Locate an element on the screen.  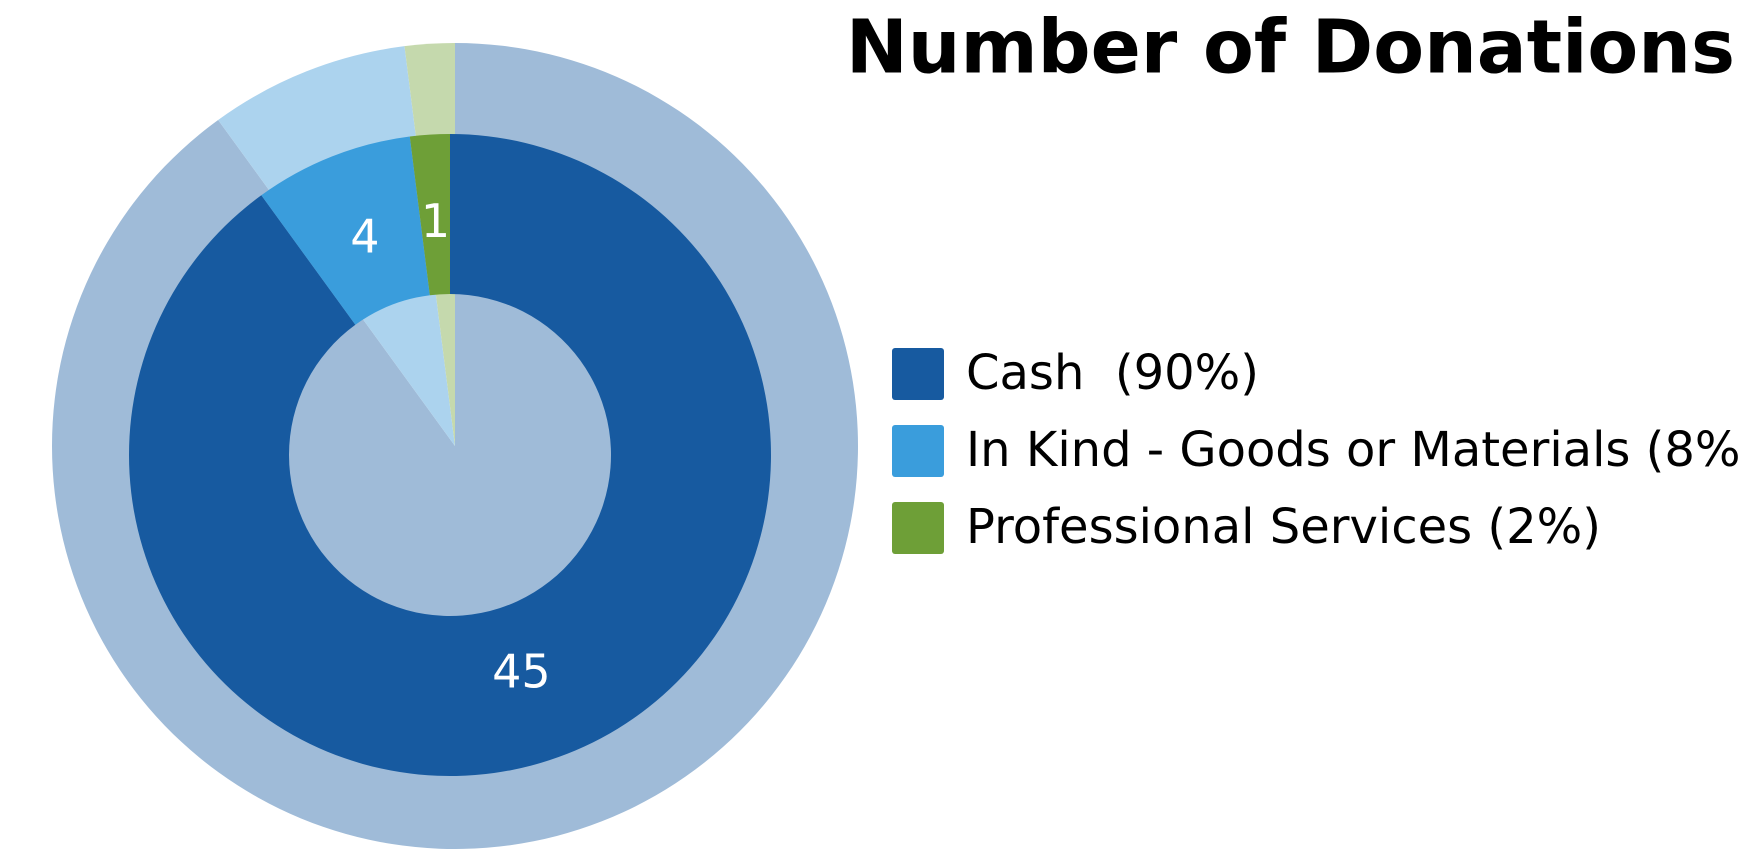
legend-label: Cash (90%) is located at coordinates (1112, 373).